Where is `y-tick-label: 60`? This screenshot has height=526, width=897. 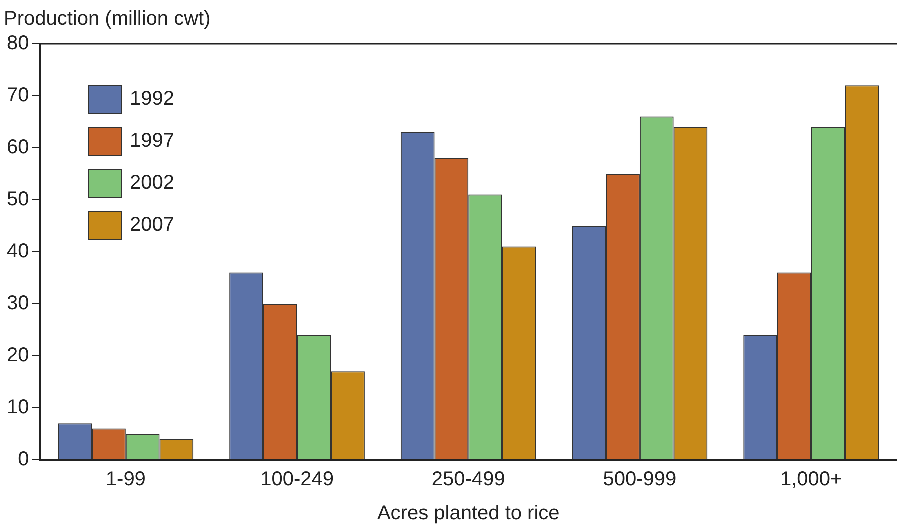
y-tick-label: 60 is located at coordinates (18, 147).